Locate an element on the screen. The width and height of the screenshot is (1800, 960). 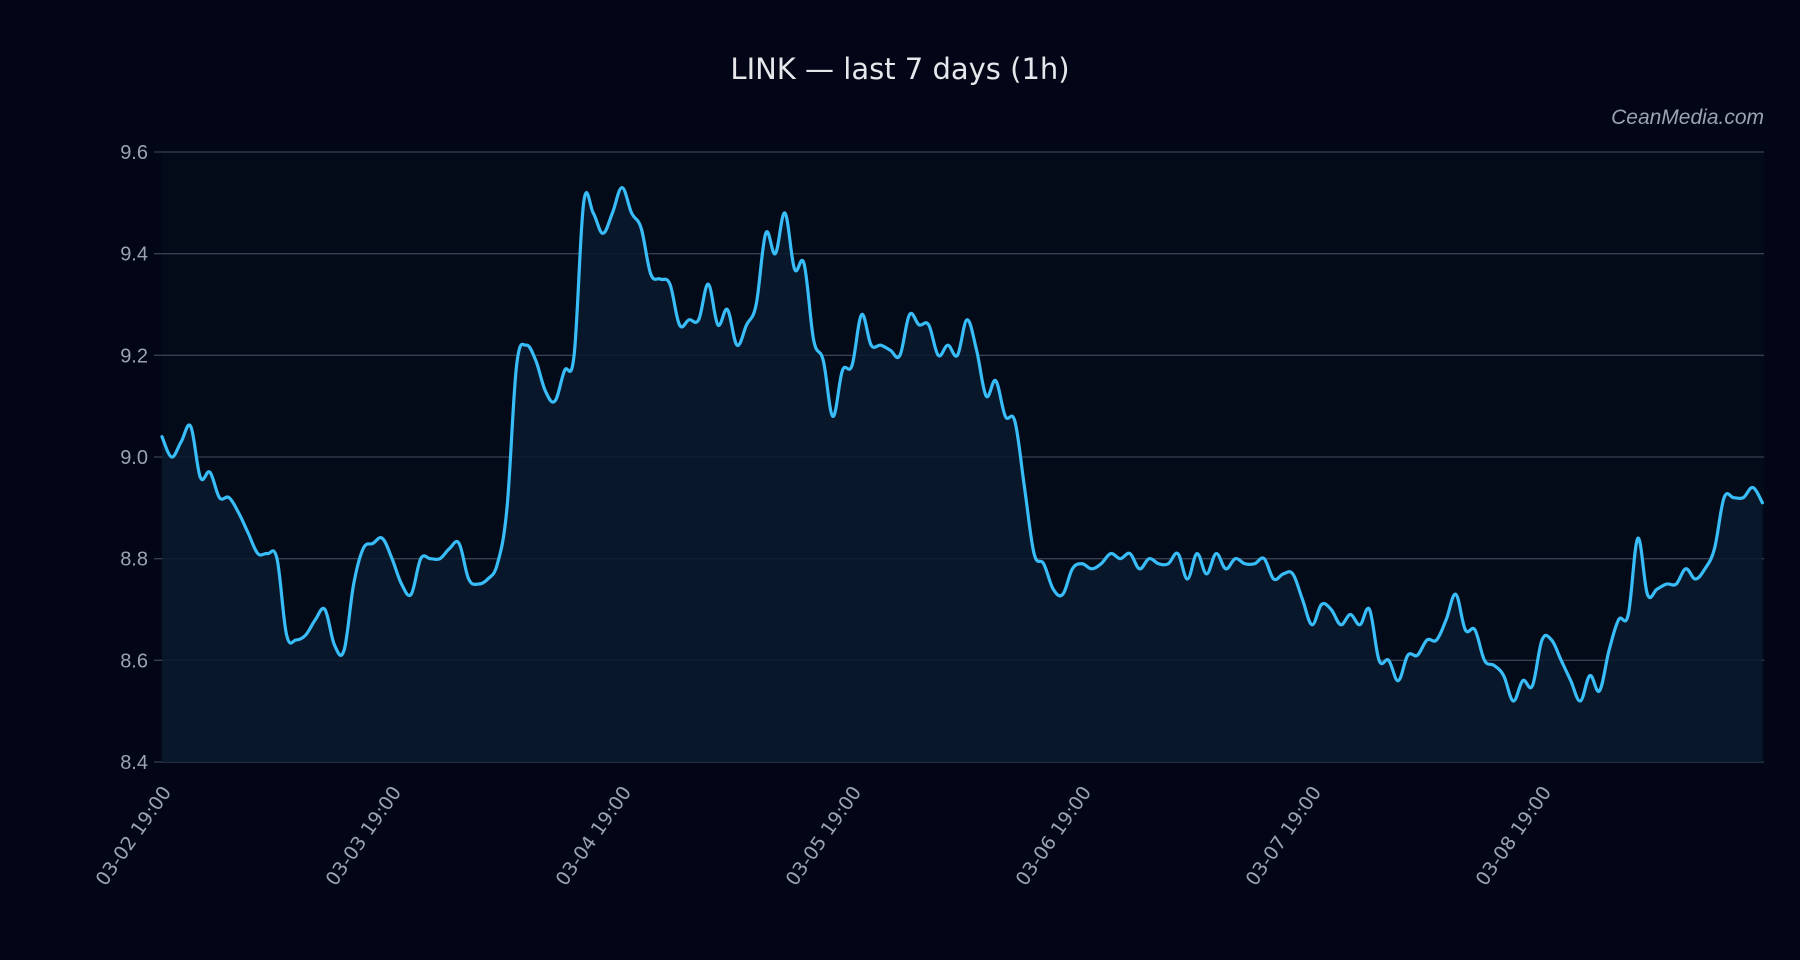
y-axis: 8.4 8.6 8.8 9.0 9.2 9.4 9.6 is located at coordinates (134, 458).